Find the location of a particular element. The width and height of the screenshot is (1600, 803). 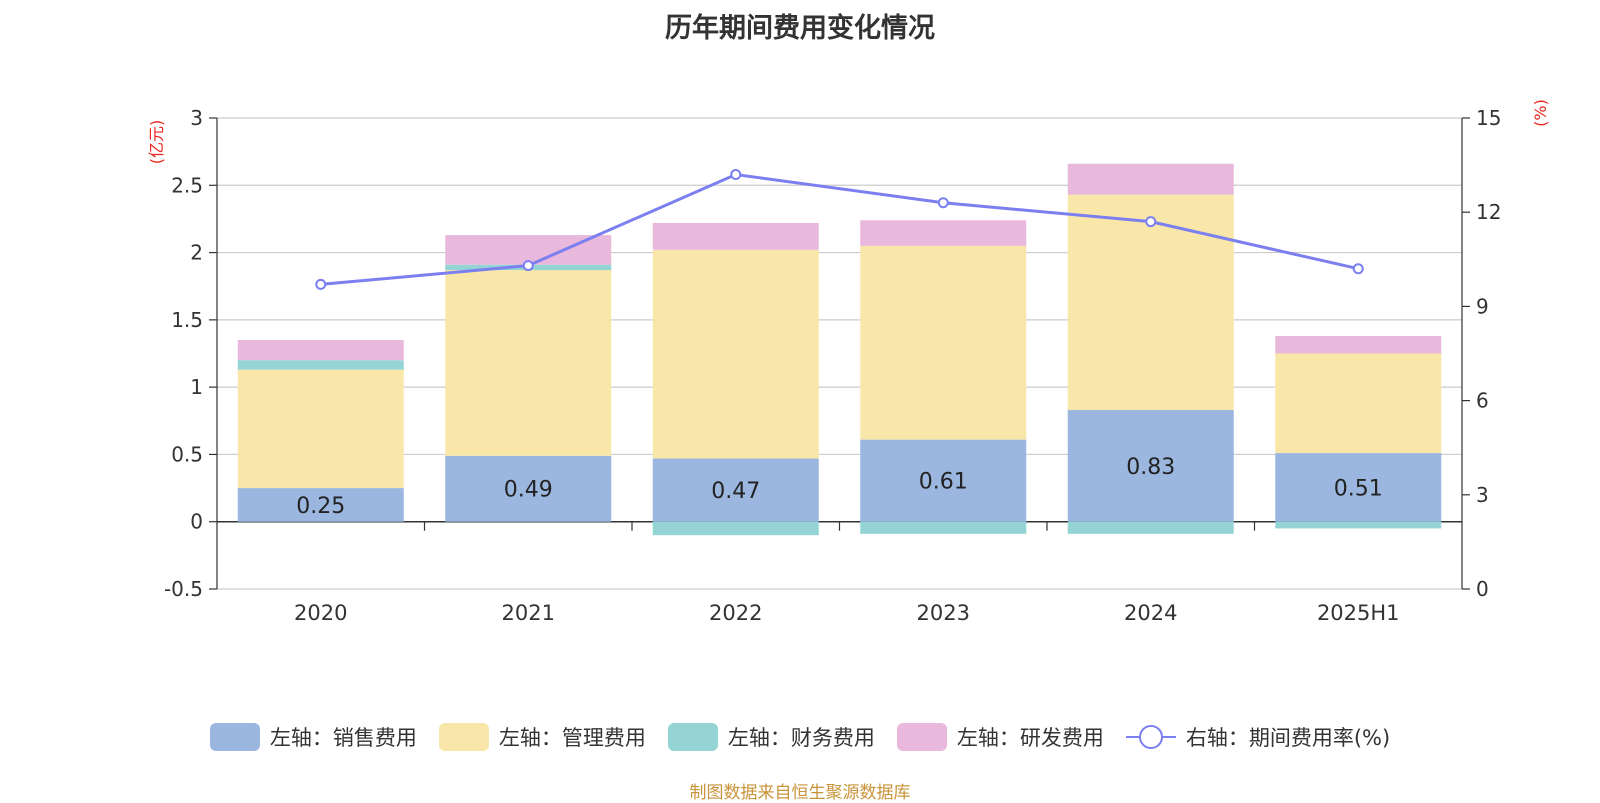

right-axis-tick-label: 3 is located at coordinates (1482, 495).